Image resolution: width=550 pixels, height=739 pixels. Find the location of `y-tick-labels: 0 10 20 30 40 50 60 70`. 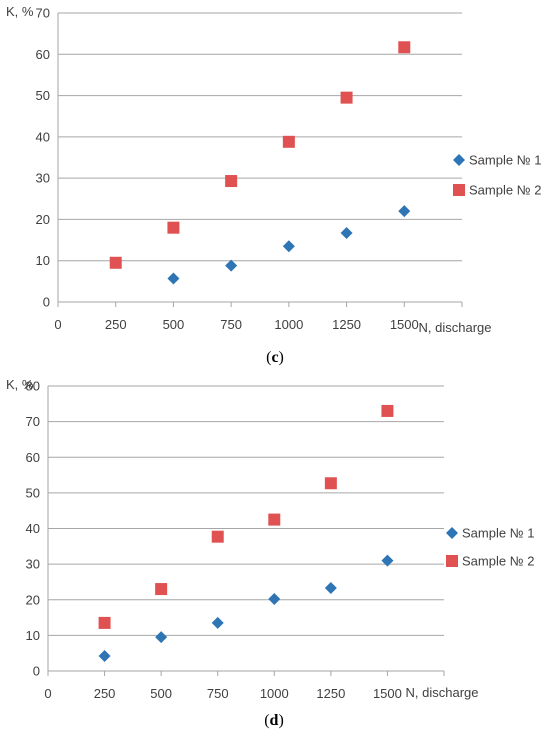

y-tick-labels: 0 10 20 30 40 50 60 70 is located at coordinates (43, 158).